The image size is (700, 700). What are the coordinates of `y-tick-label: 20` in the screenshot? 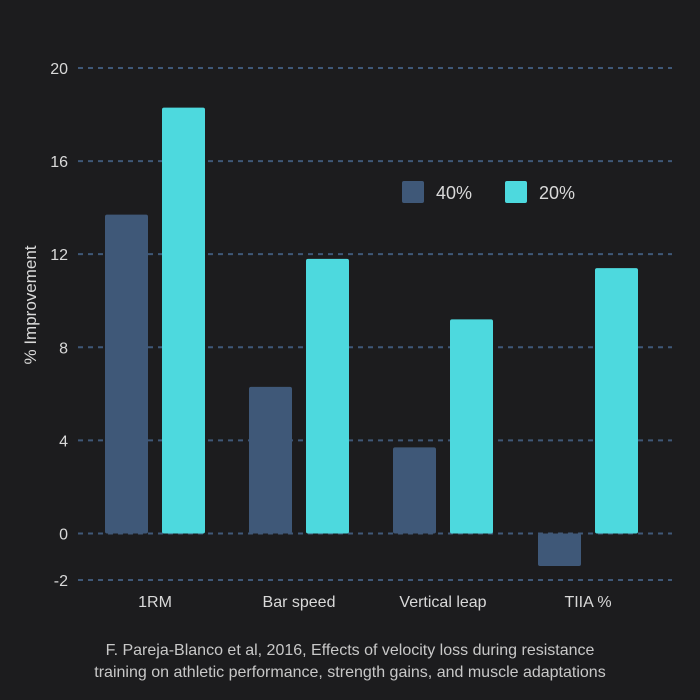 It's located at (59, 69).